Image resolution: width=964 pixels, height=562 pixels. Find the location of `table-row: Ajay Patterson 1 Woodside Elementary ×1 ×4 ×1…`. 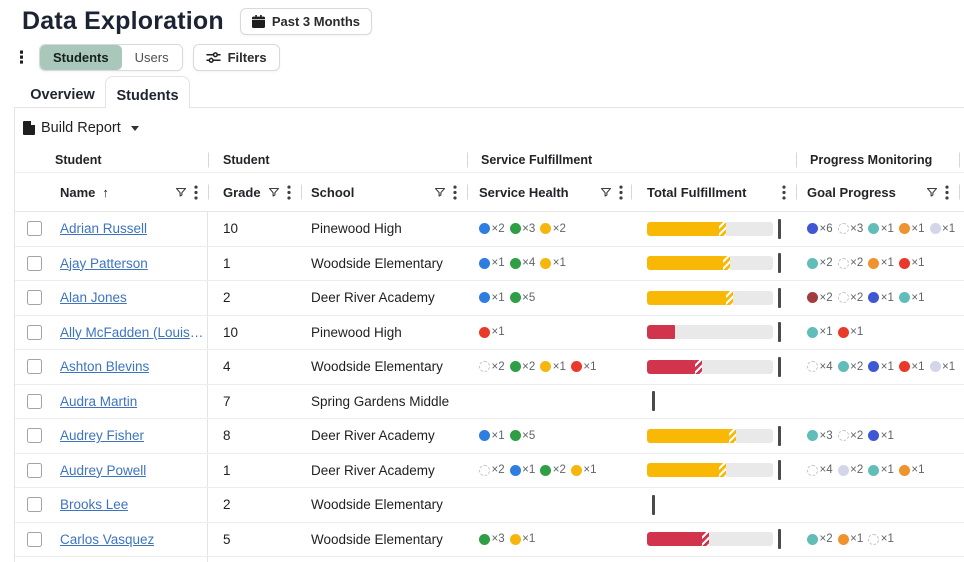

table-row: Ajay Patterson 1 Woodside Elementary ×1 ×4 ×1… is located at coordinates (489, 263).